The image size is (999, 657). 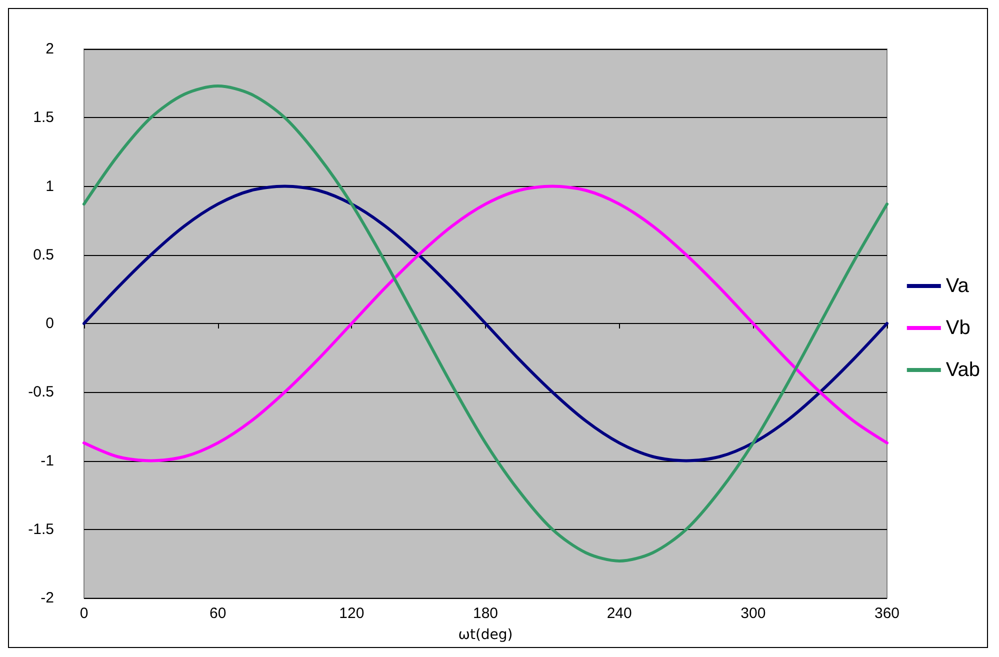 What do you see at coordinates (963, 370) in the screenshot?
I see `legend-label: Vab` at bounding box center [963, 370].